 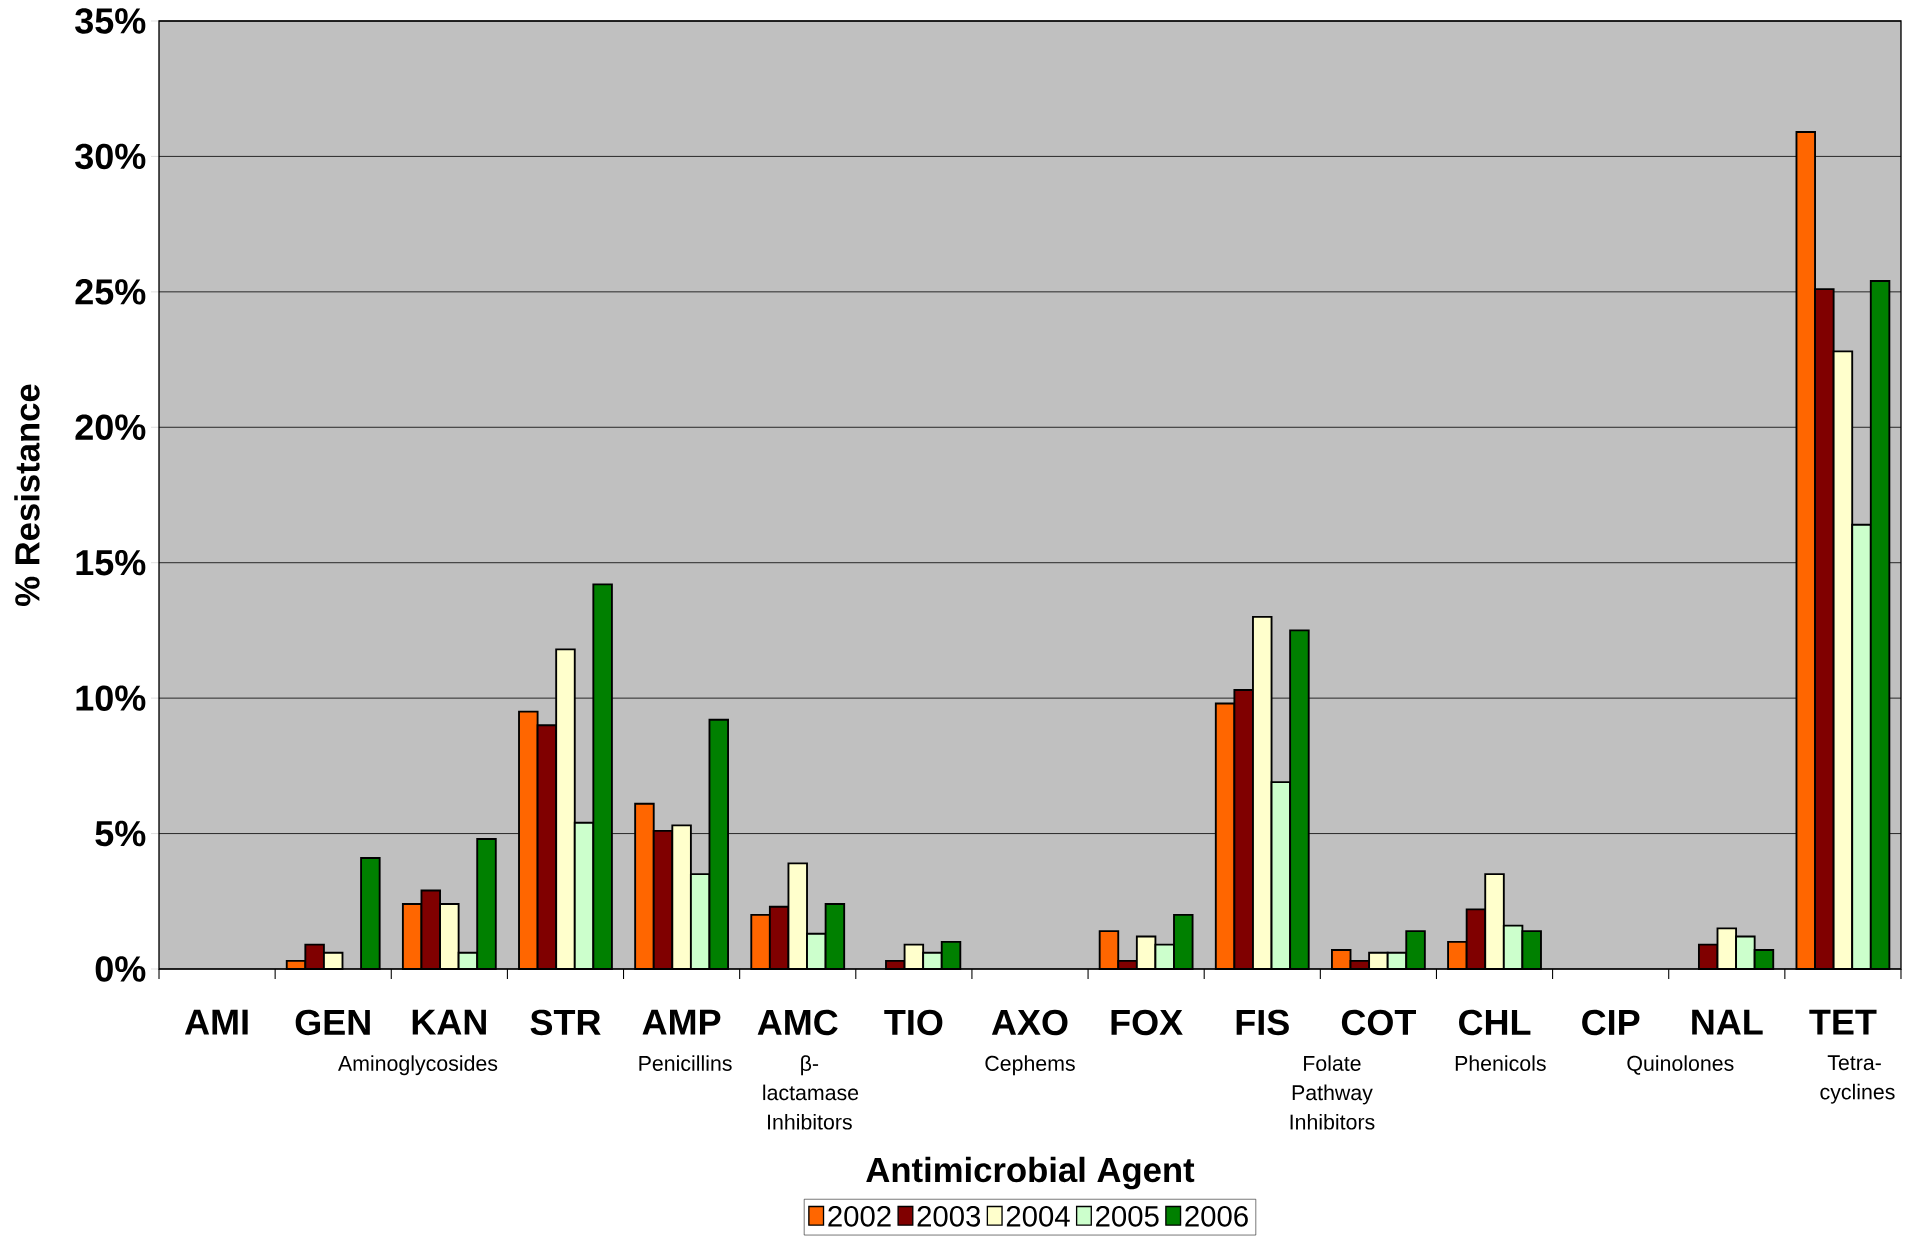 What do you see at coordinates (949, 1216) in the screenshot?
I see `legend-label: 2003` at bounding box center [949, 1216].